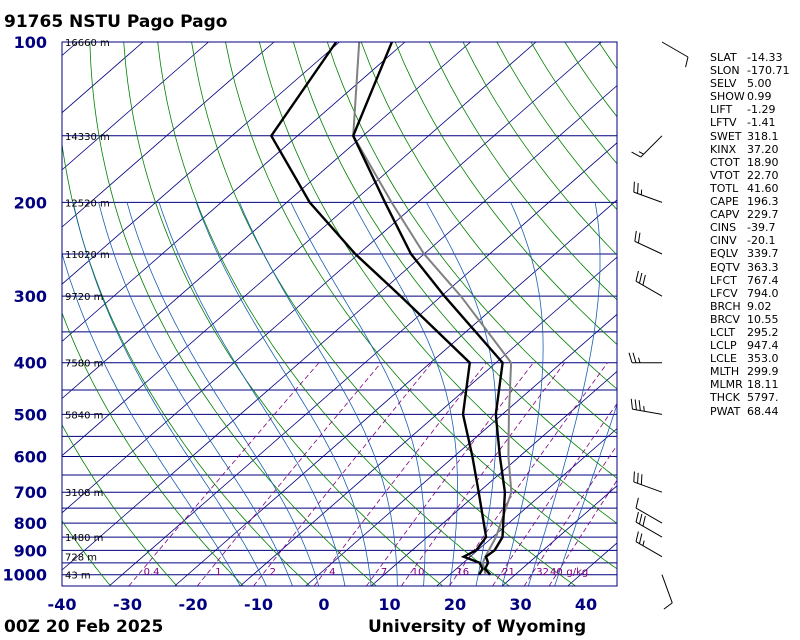 Image resolution: width=800 pixels, height=640 pixels. I want to click on pressure-tick-label: 200, so click(30, 202).